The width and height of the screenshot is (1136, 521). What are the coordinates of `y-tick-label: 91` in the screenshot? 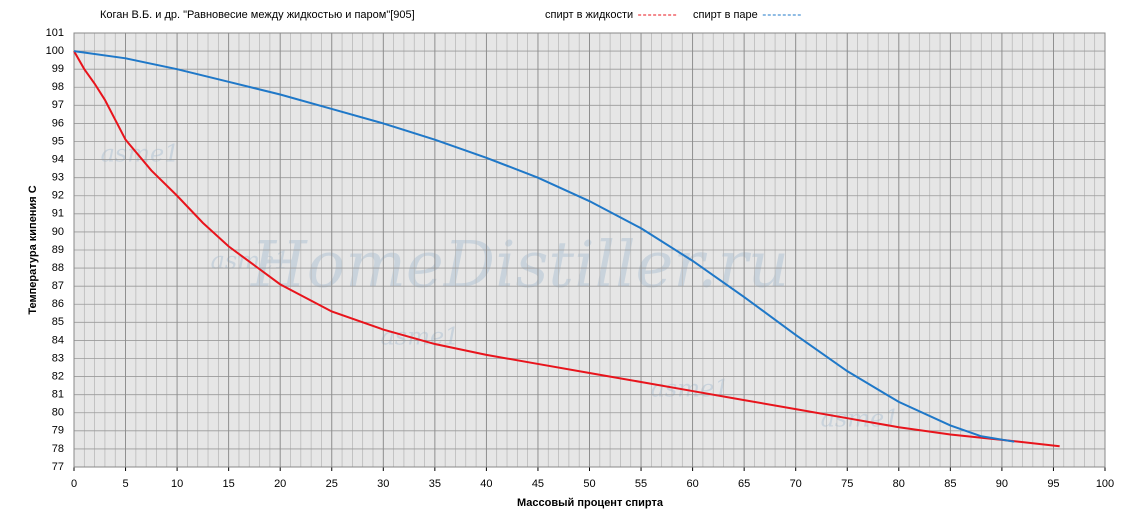 It's located at (58, 214).